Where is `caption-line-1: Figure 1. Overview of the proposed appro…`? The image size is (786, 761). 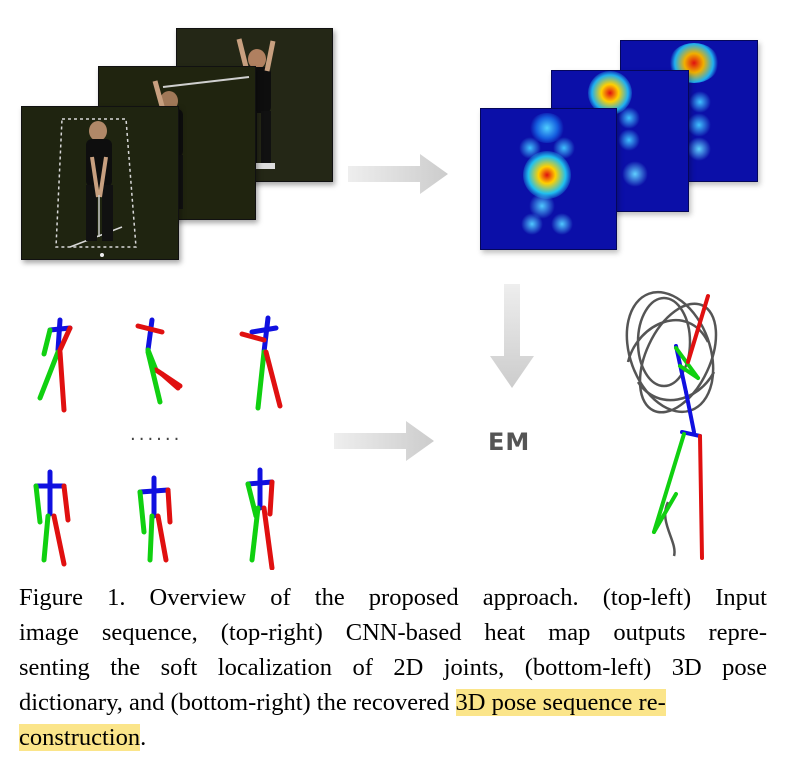 caption-line-1: Figure 1. Overview of the proposed appro… is located at coordinates (393, 597).